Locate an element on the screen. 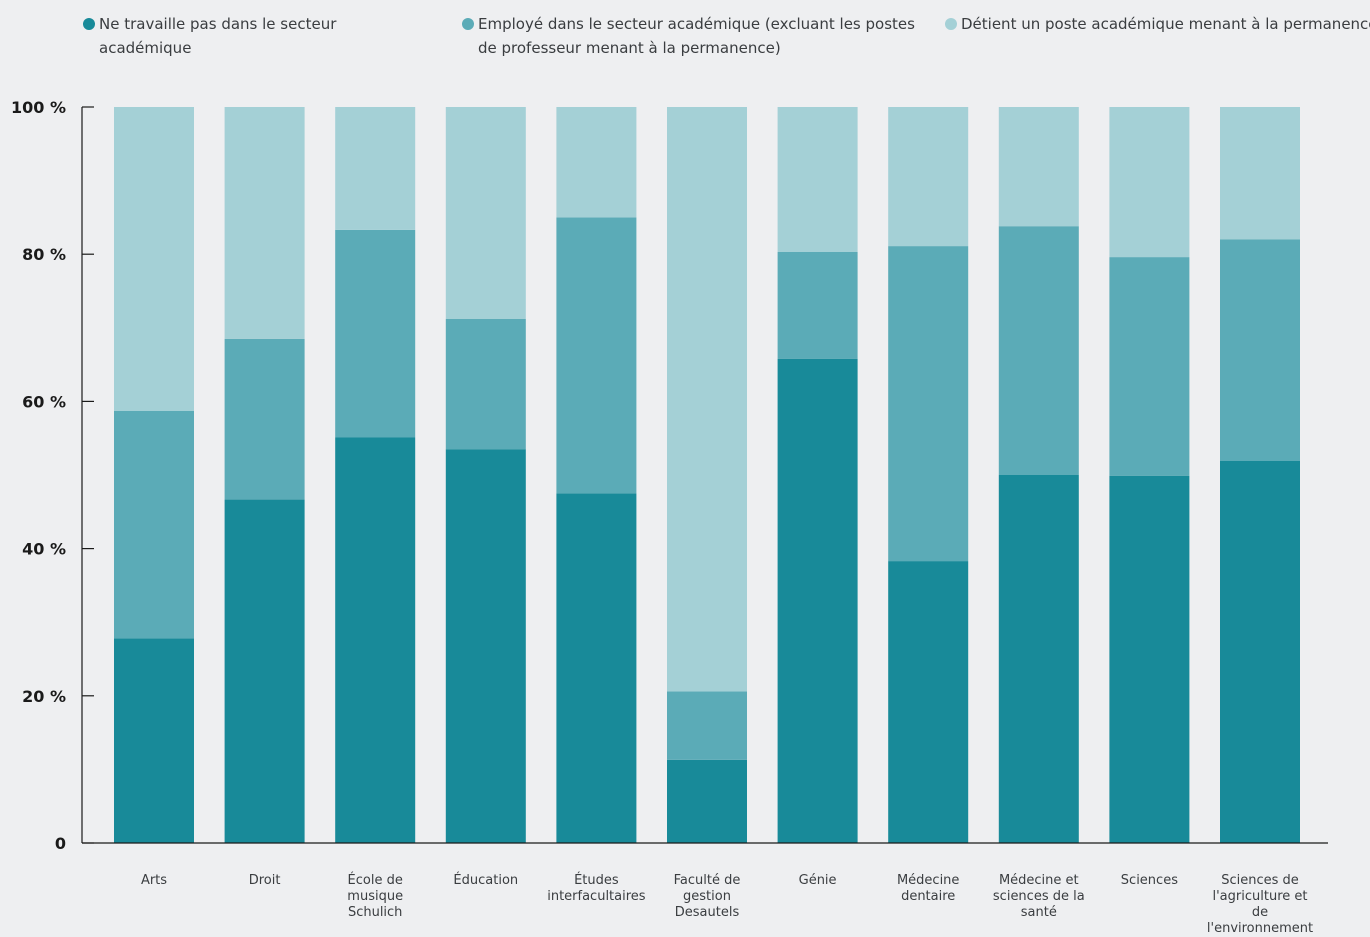  x-category-label-3: Éducation is located at coordinates (486, 880).